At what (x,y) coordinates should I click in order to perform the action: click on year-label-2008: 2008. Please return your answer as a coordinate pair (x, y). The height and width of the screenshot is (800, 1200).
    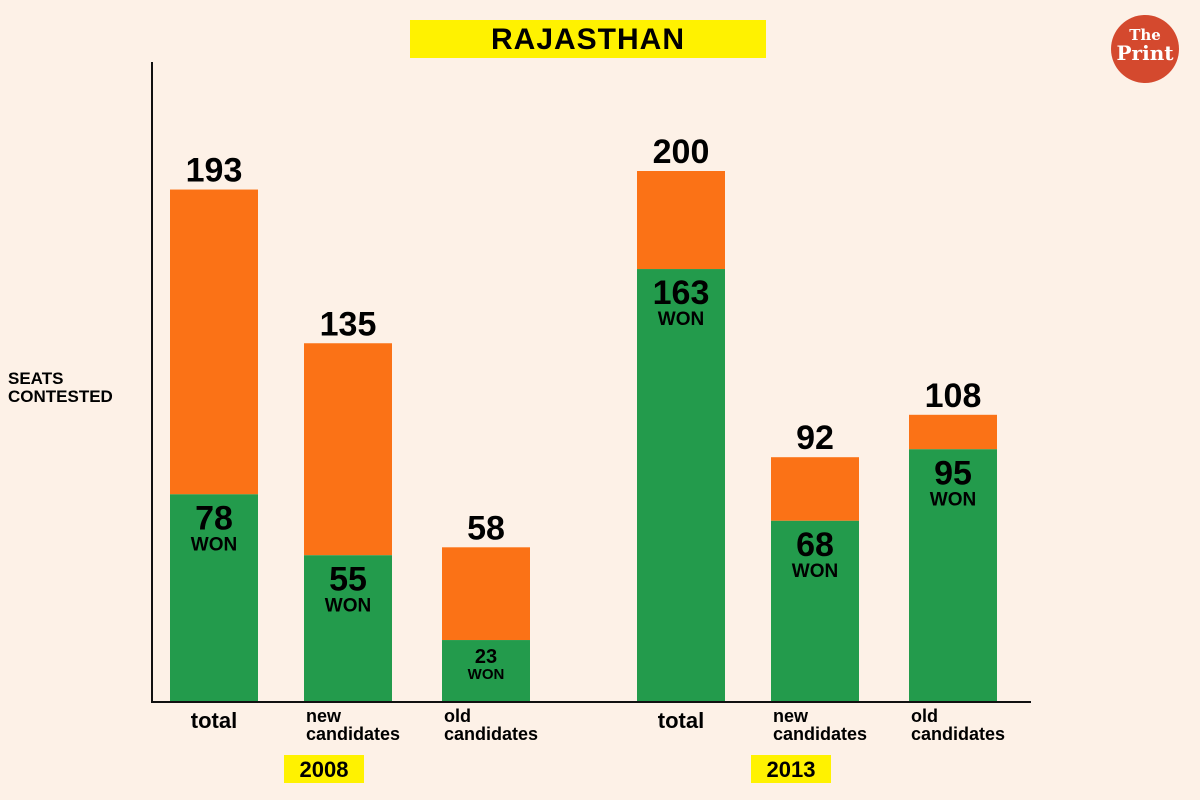
    Looking at the image, I should click on (324, 769).